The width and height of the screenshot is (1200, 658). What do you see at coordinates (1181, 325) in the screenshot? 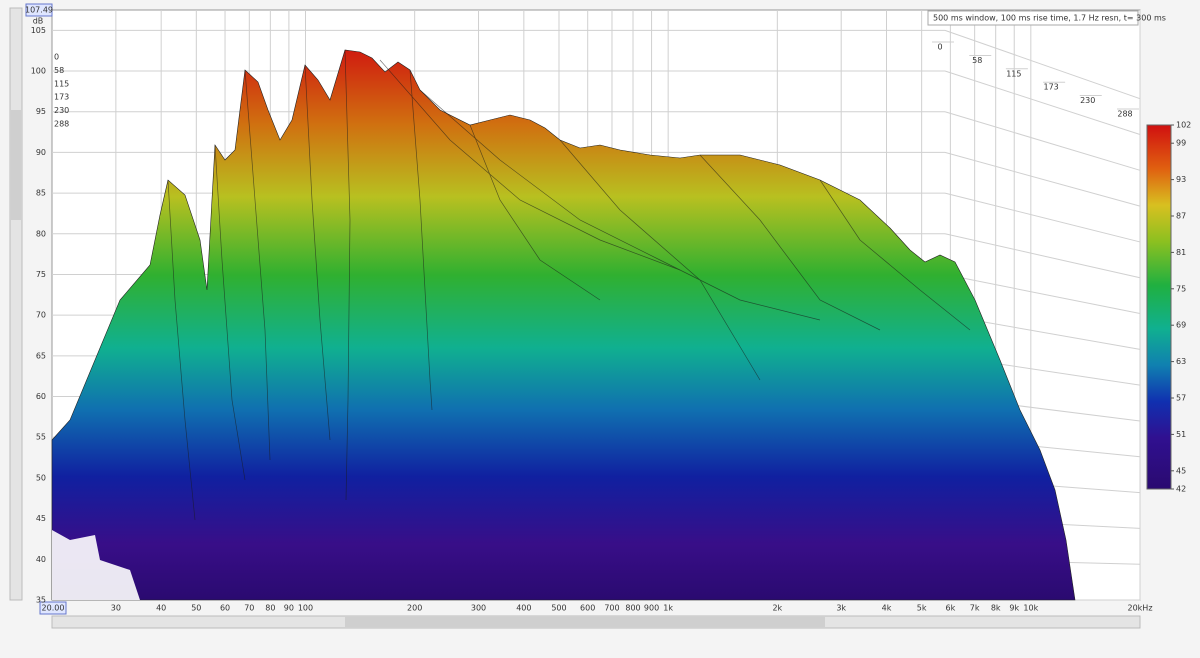
I see `colorbar-label: 69` at bounding box center [1181, 325].